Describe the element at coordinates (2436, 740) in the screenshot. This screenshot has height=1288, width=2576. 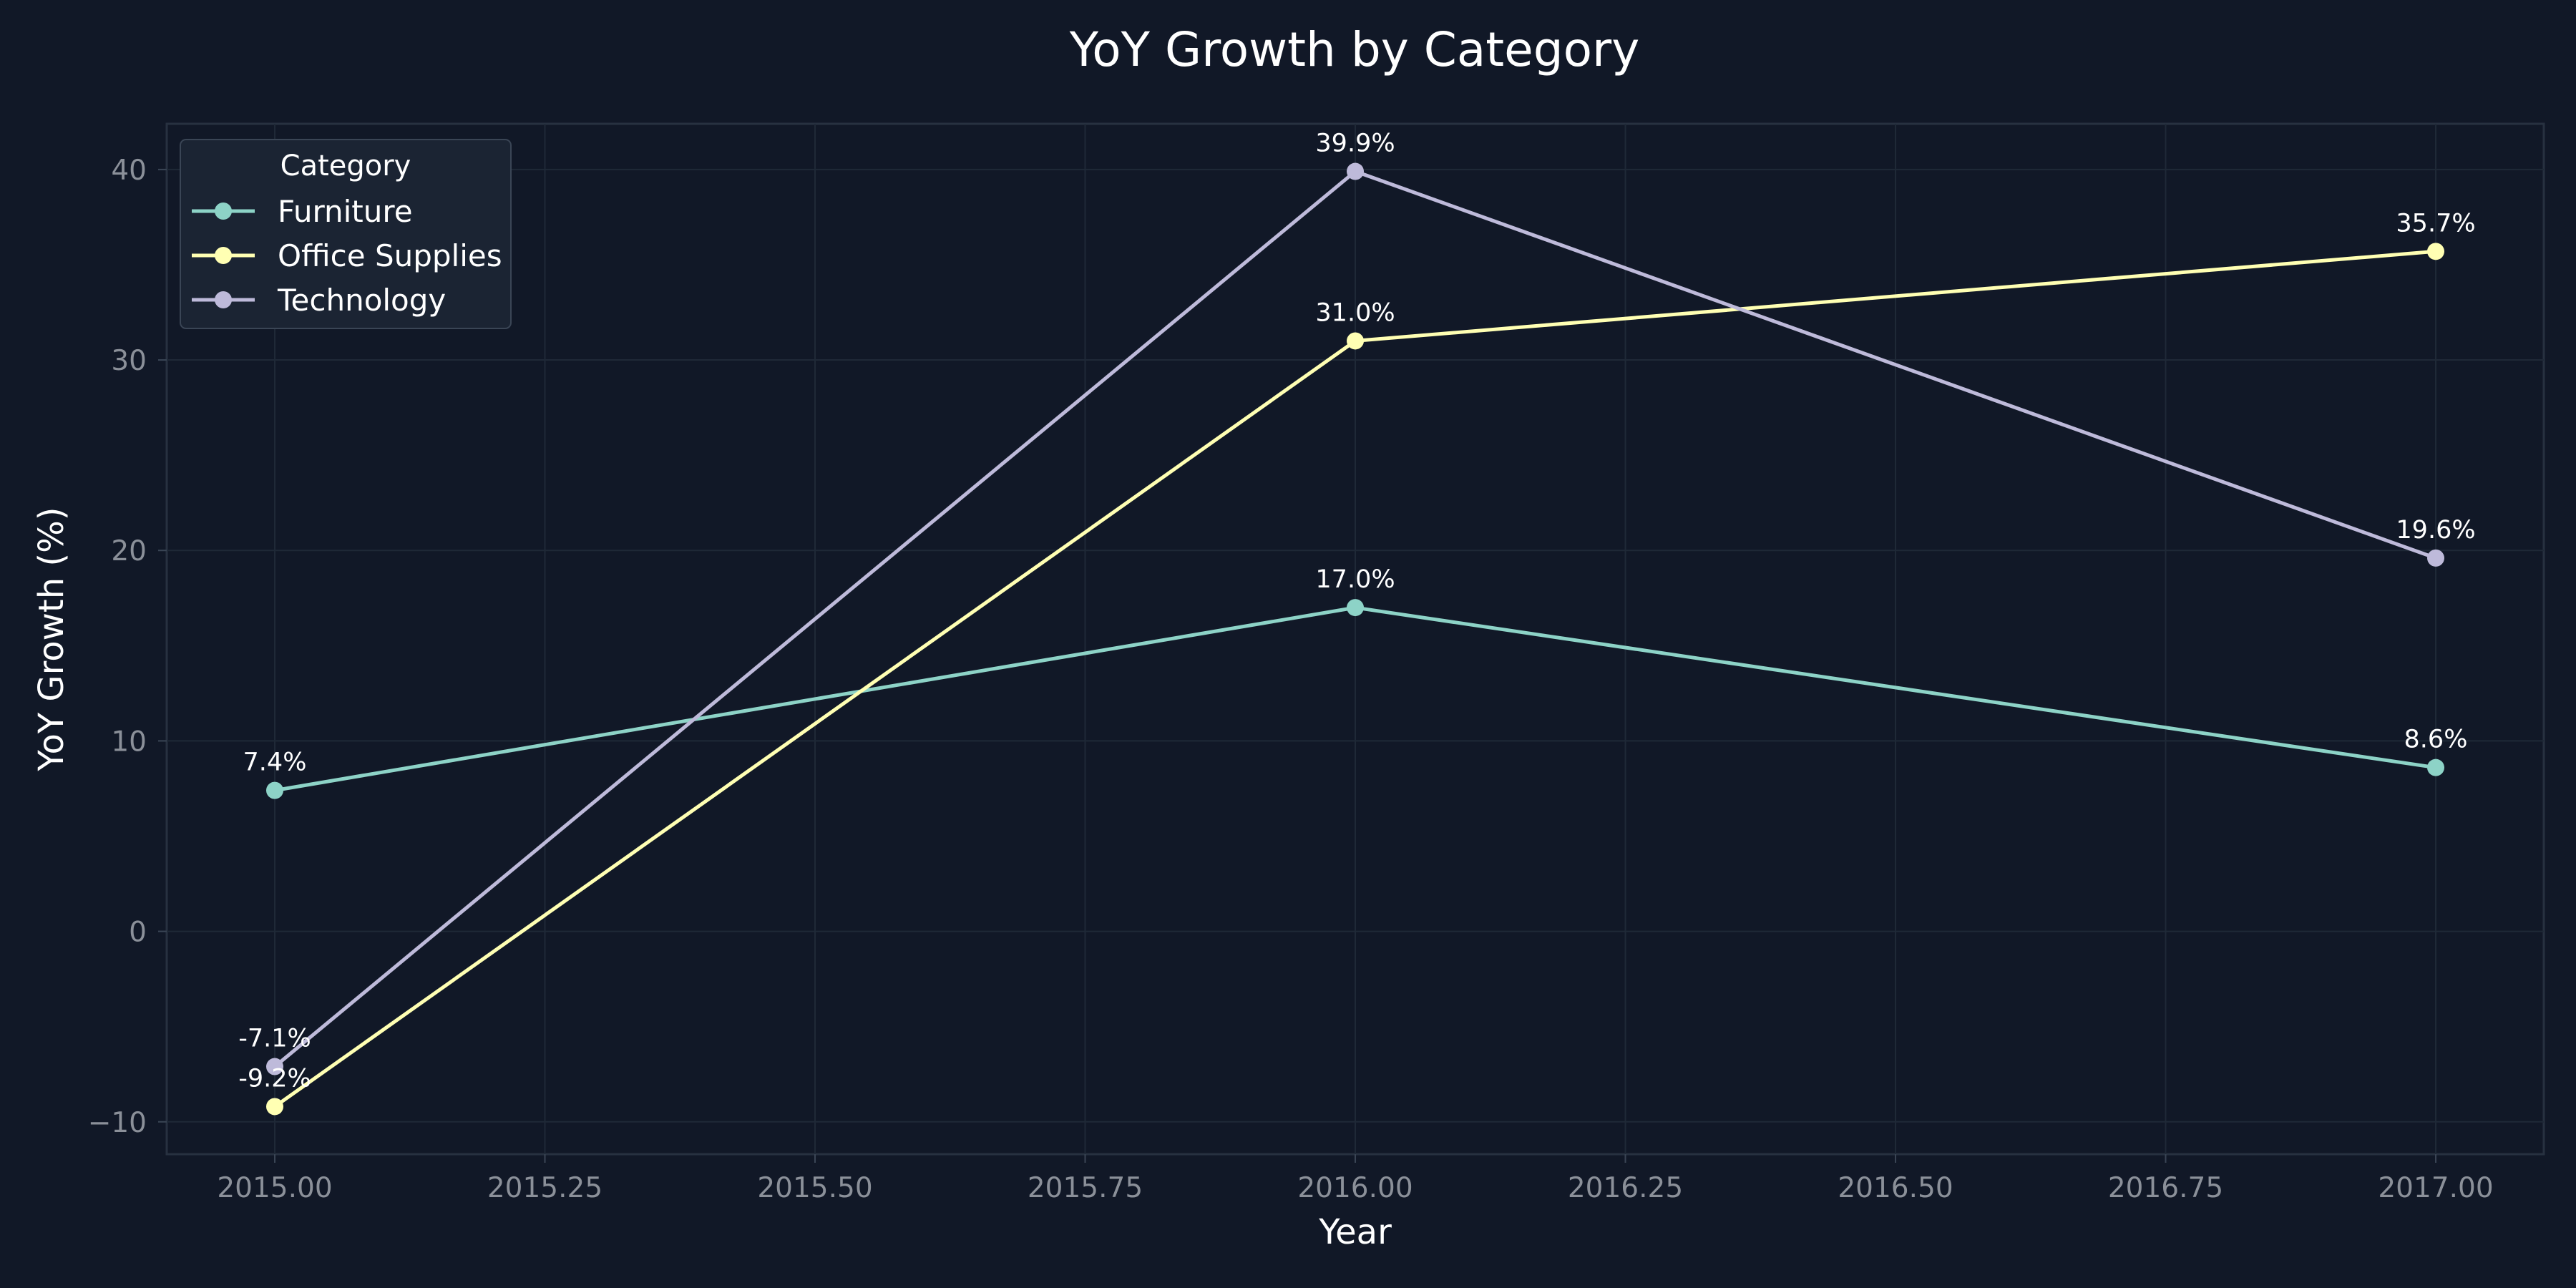
I see `data-label: 8.6%` at that location.